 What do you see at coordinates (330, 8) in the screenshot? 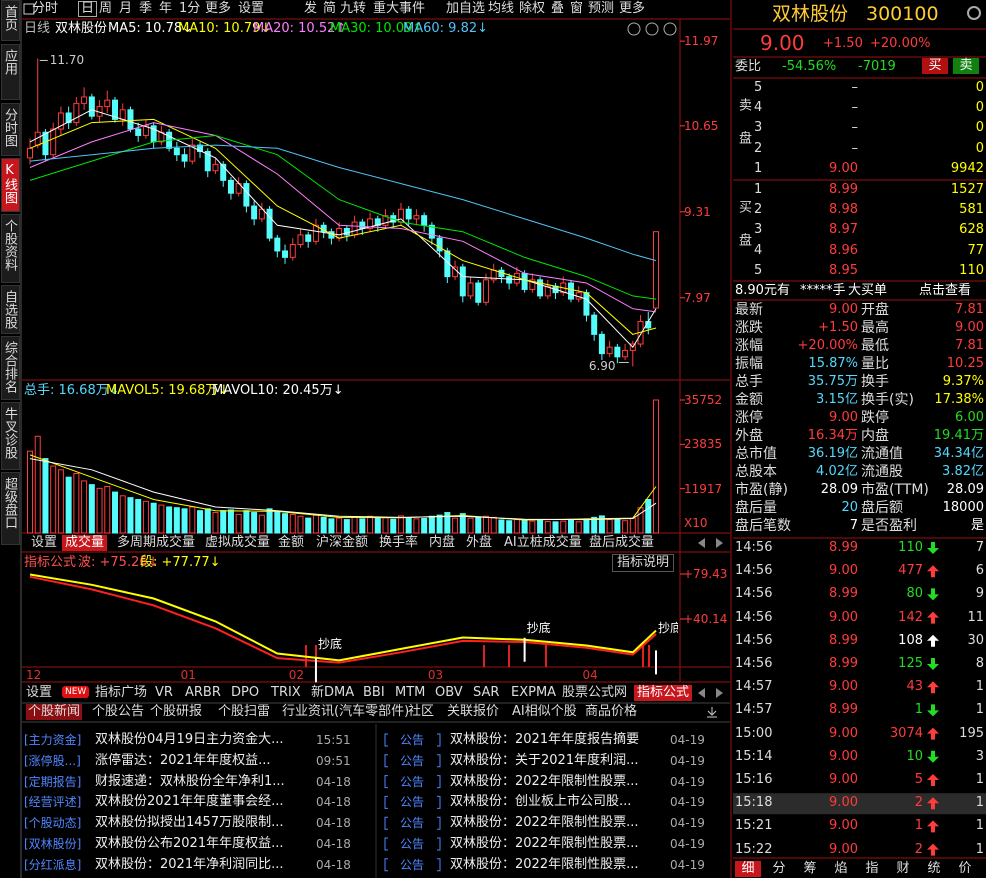
I see `toolbar-button: 简` at bounding box center [330, 8].